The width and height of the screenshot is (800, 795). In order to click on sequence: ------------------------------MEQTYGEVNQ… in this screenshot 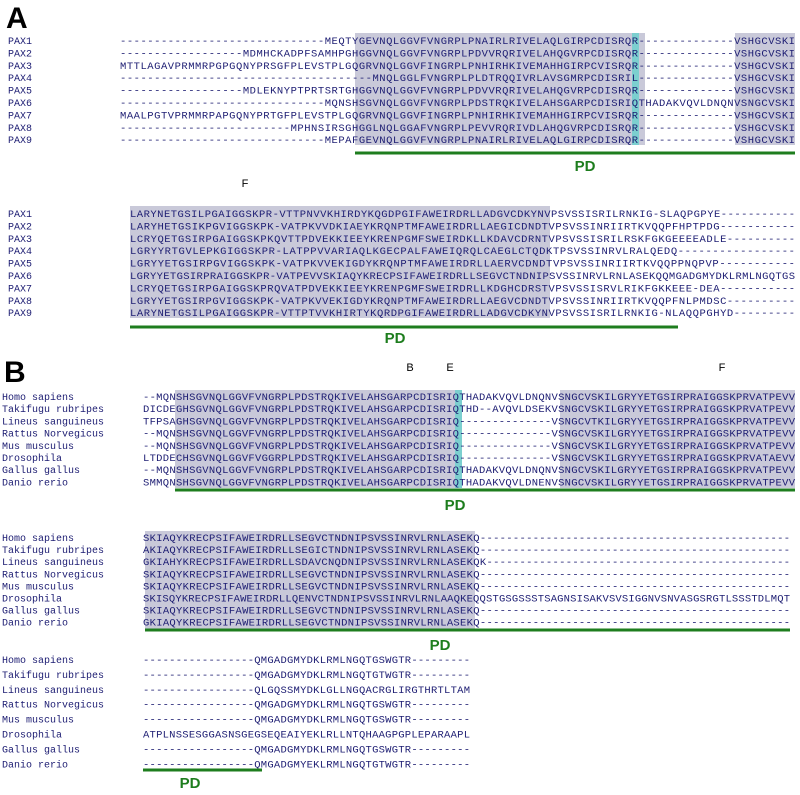, I will do `click(457, 42)`.